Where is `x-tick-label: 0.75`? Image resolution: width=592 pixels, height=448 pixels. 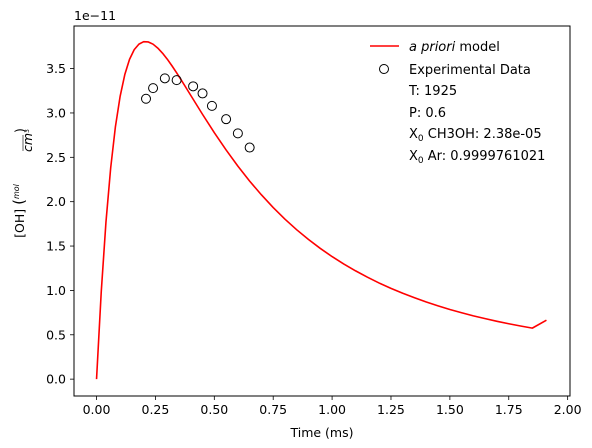 x-tick-label: 0.75 is located at coordinates (273, 409).